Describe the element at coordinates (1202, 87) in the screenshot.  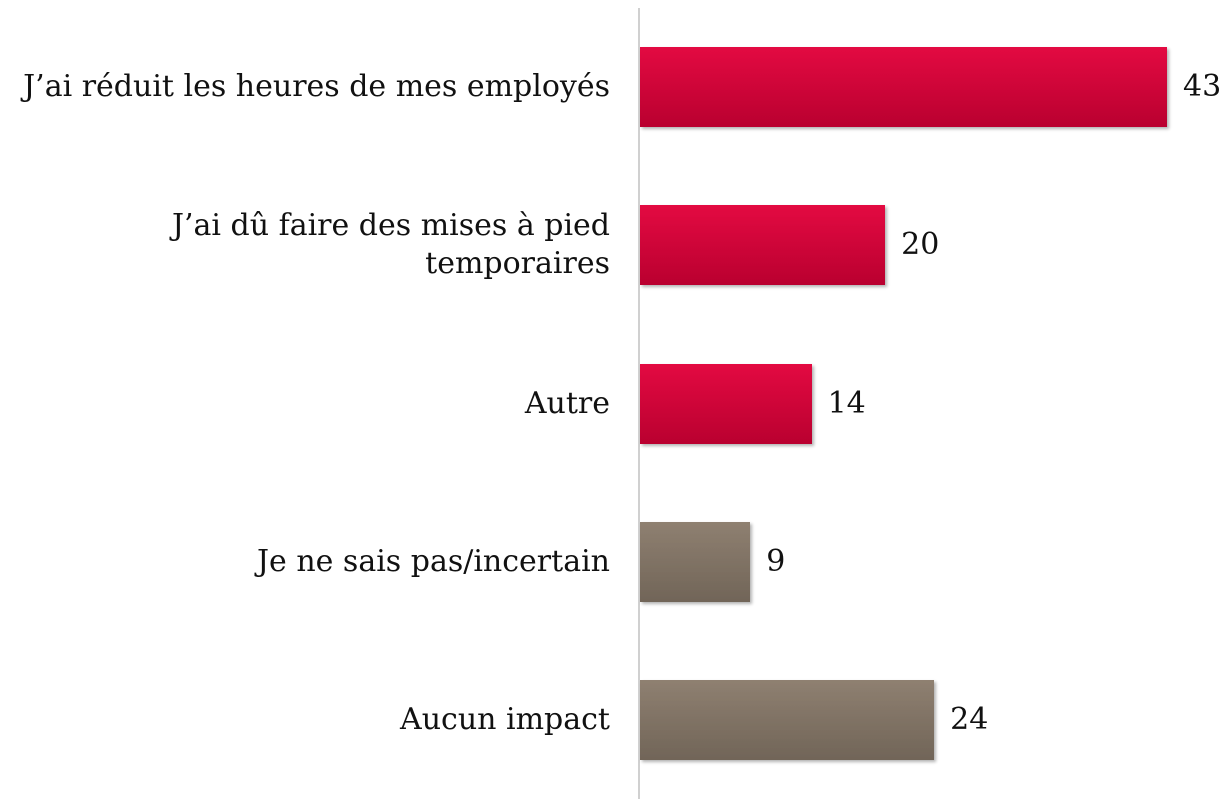
I see `value-label: 43` at that location.